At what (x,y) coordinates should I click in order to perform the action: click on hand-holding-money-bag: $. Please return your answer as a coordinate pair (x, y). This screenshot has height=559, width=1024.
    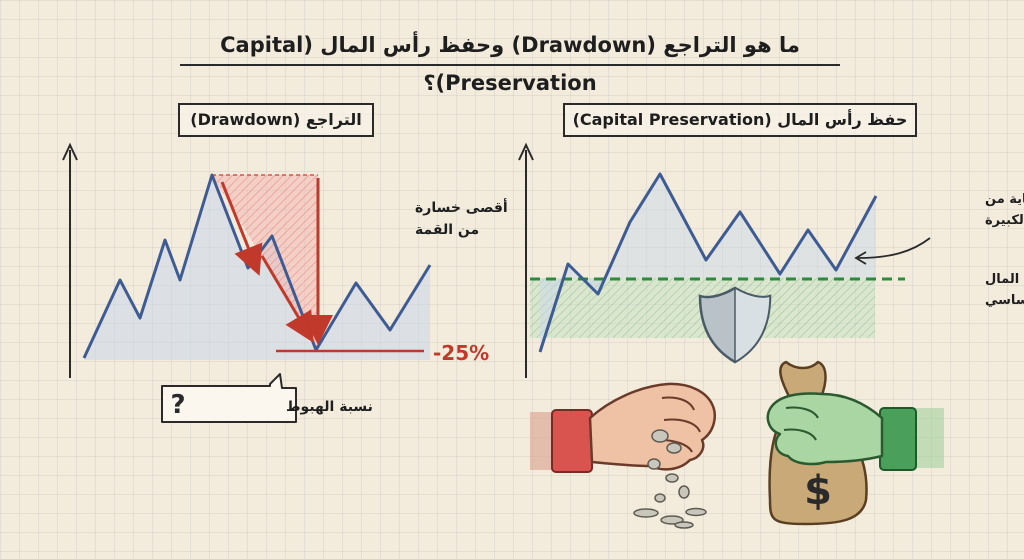
    Looking at the image, I should click on (855, 443).